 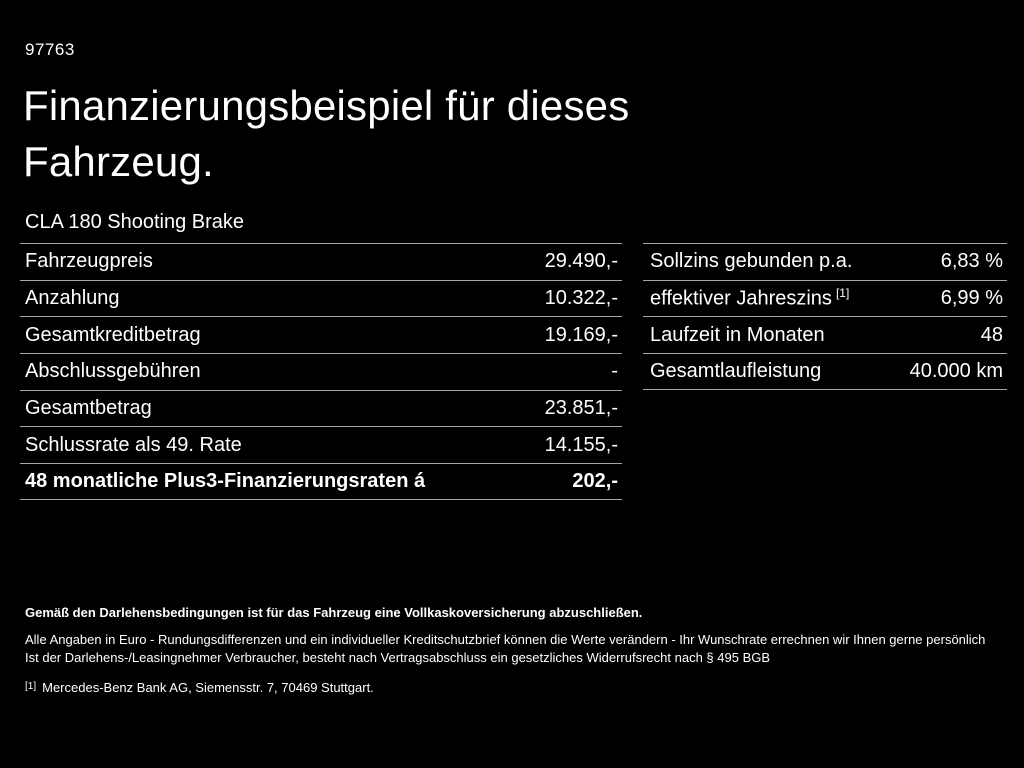 I want to click on table-row: Gesamtkreditbetrag 19.169,-, so click(x=321, y=334).